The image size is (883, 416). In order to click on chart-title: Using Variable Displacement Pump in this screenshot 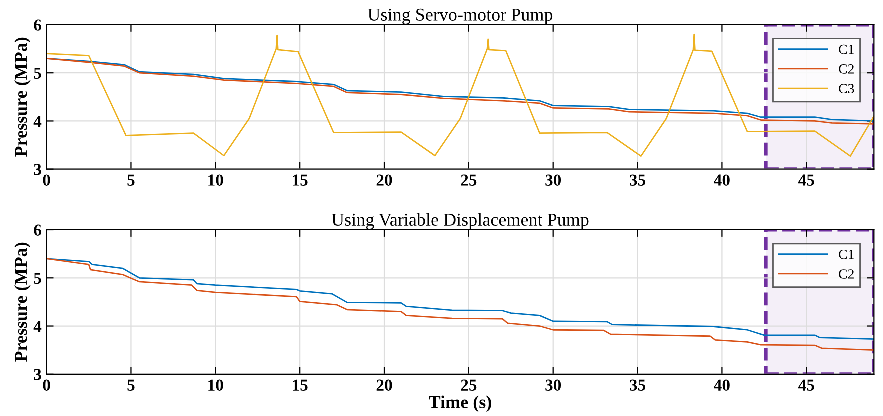, I will do `click(460, 221)`.